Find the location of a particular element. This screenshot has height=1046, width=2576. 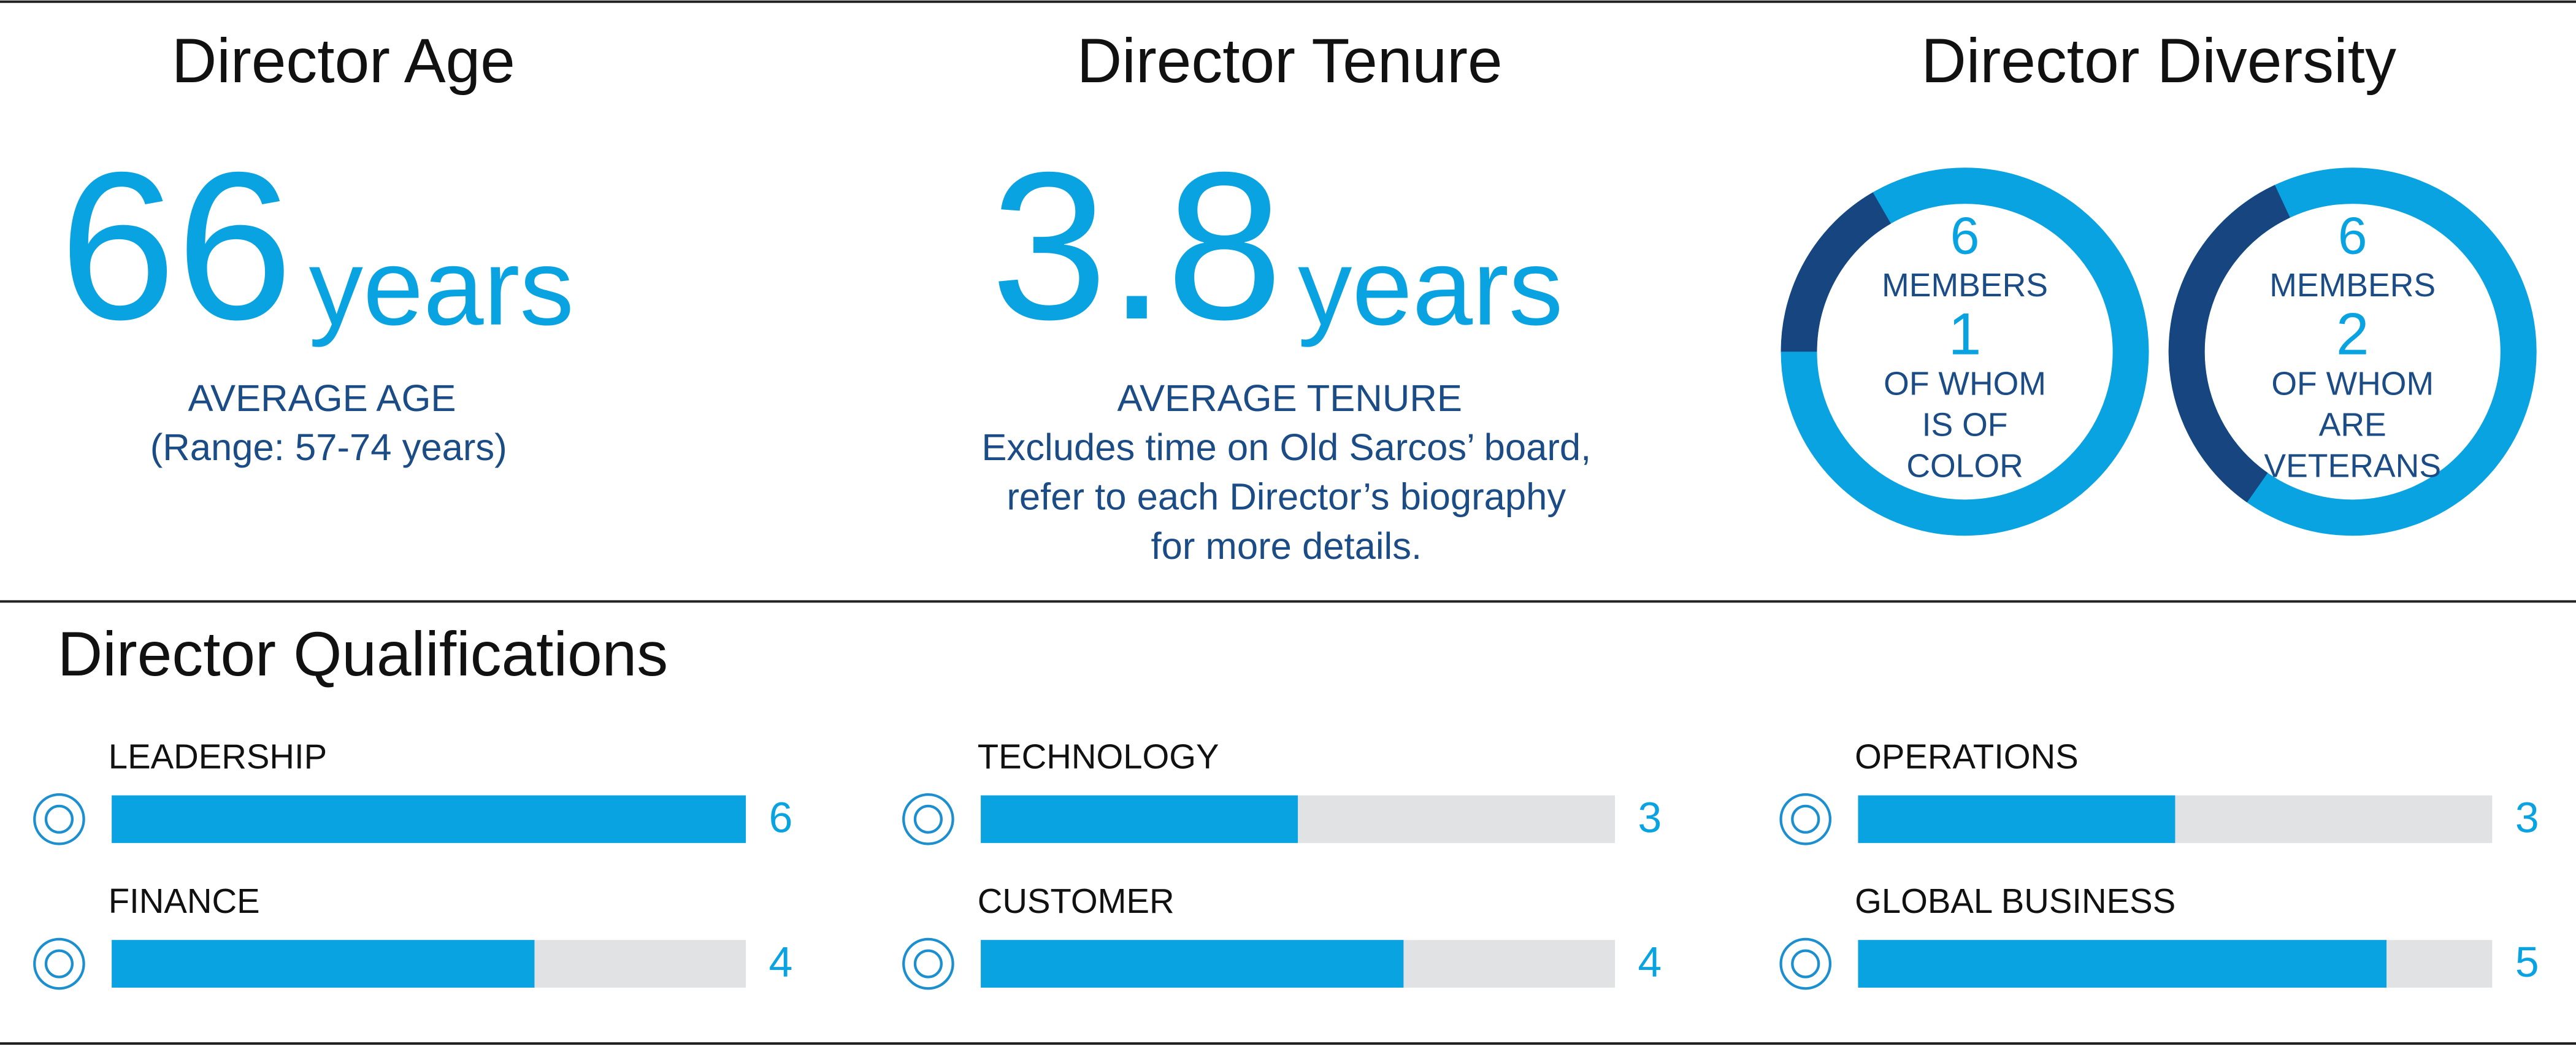

donut-count-label: IS OF is located at coordinates (1965, 425).